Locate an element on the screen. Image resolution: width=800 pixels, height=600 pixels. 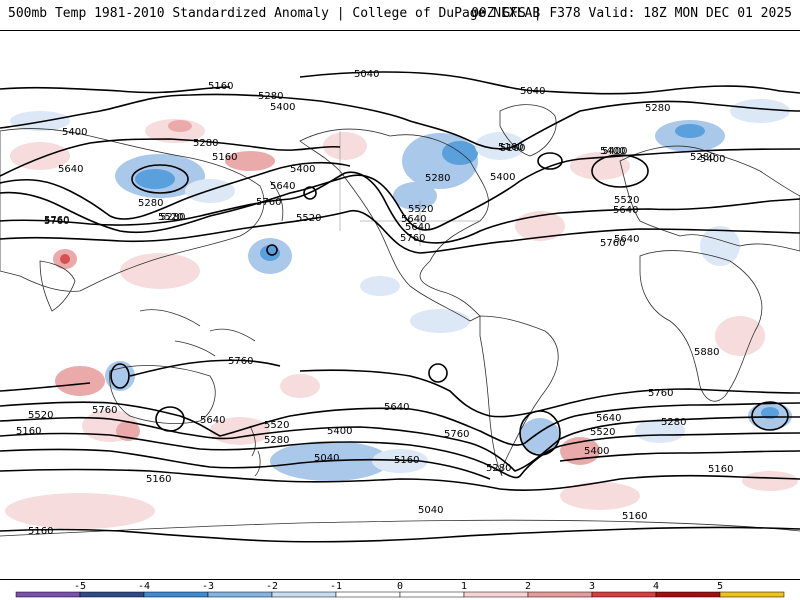
colorbar-tick-label: 2 is located at coordinates (528, 586).